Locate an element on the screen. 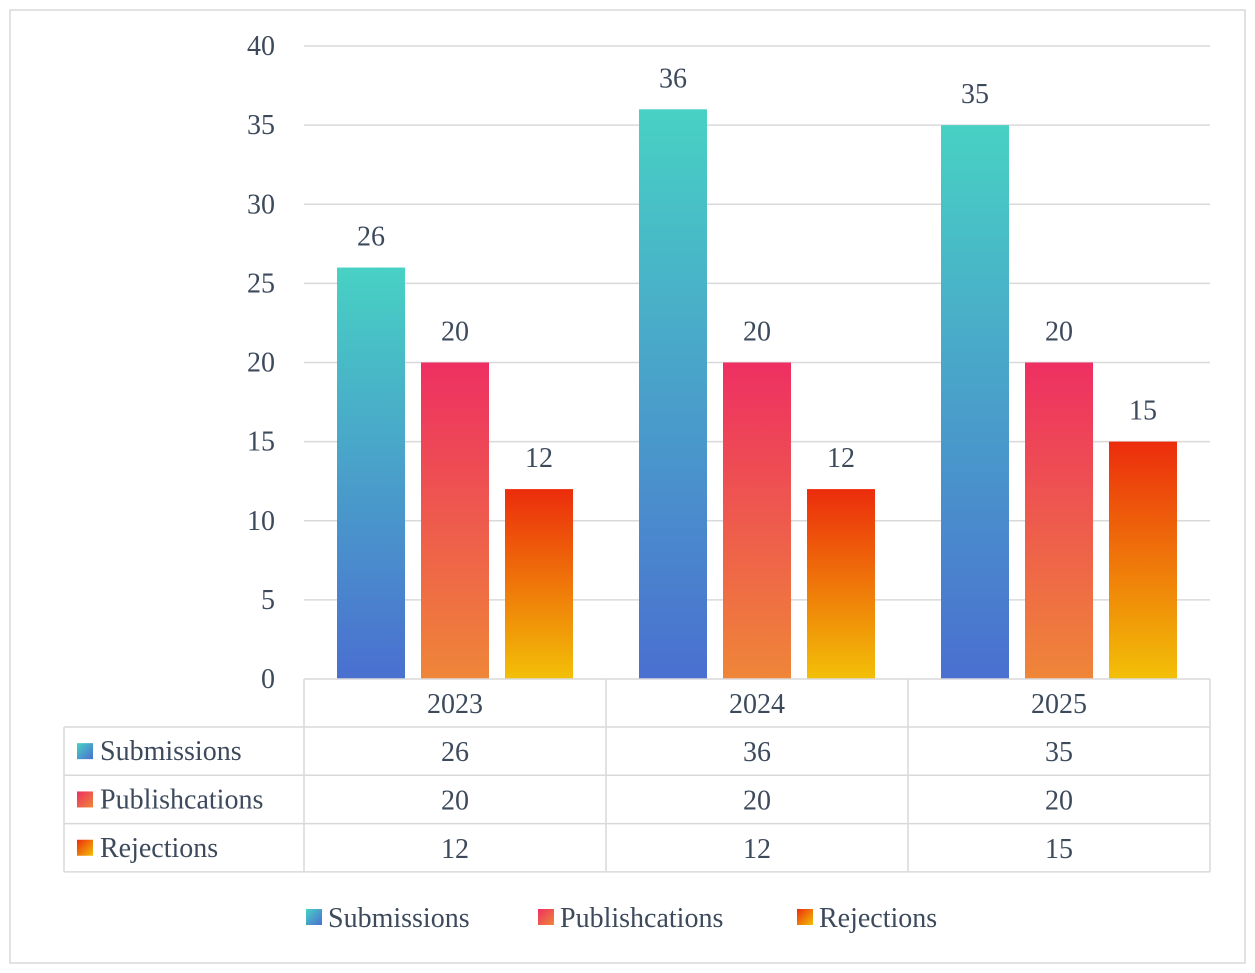 Image resolution: width=1255 pixels, height=973 pixels. x-category-label: 2024 is located at coordinates (757, 704).